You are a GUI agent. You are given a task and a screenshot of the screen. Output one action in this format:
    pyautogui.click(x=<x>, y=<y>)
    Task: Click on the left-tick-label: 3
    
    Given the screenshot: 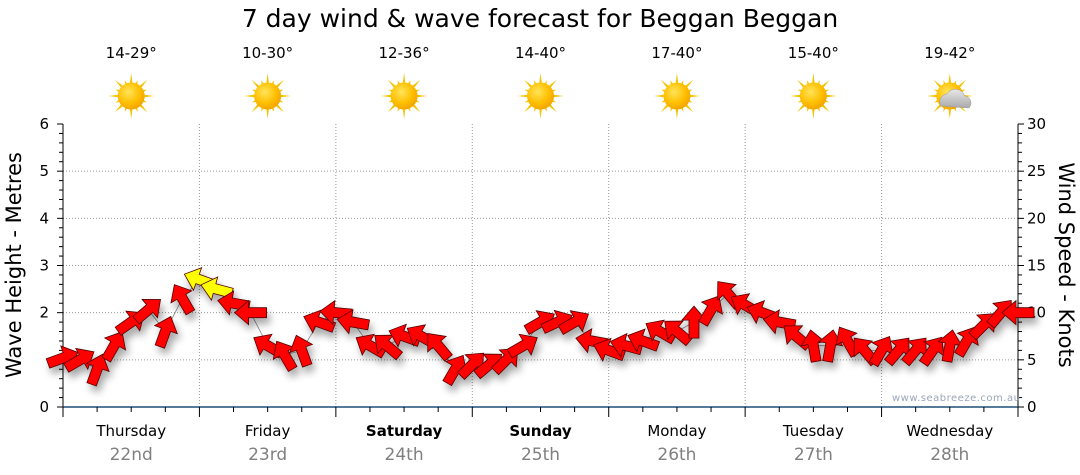 What is the action you would take?
    pyautogui.click(x=44, y=266)
    